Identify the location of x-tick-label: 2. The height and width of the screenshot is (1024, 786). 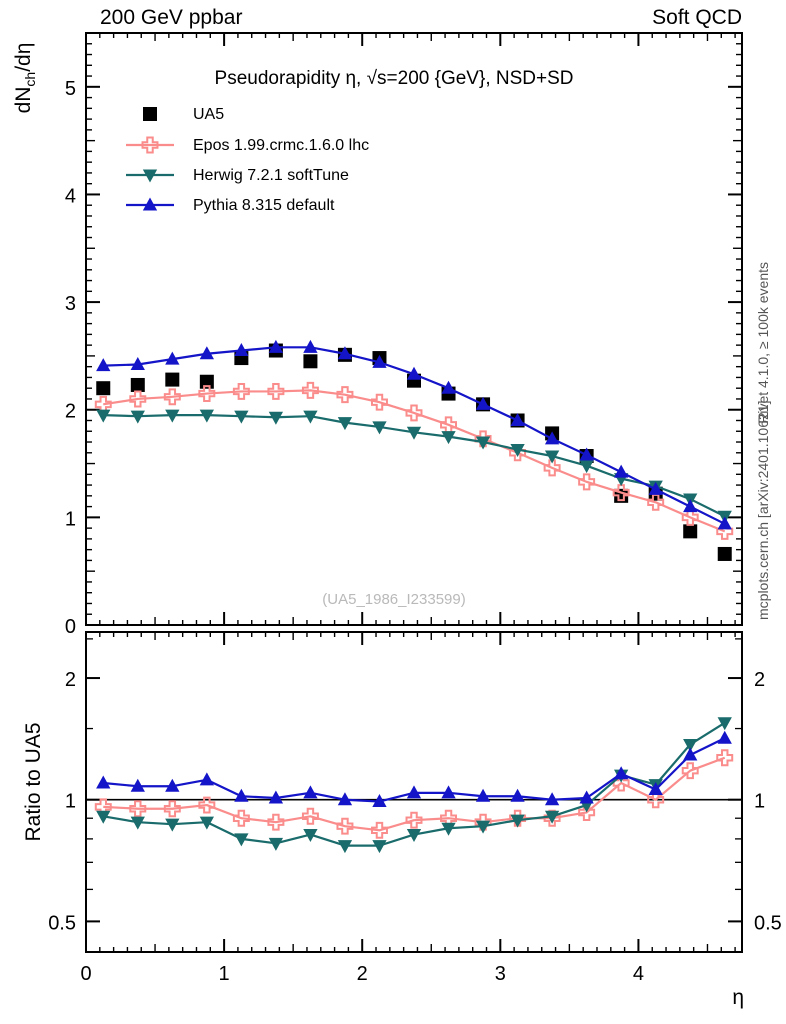
(362, 974).